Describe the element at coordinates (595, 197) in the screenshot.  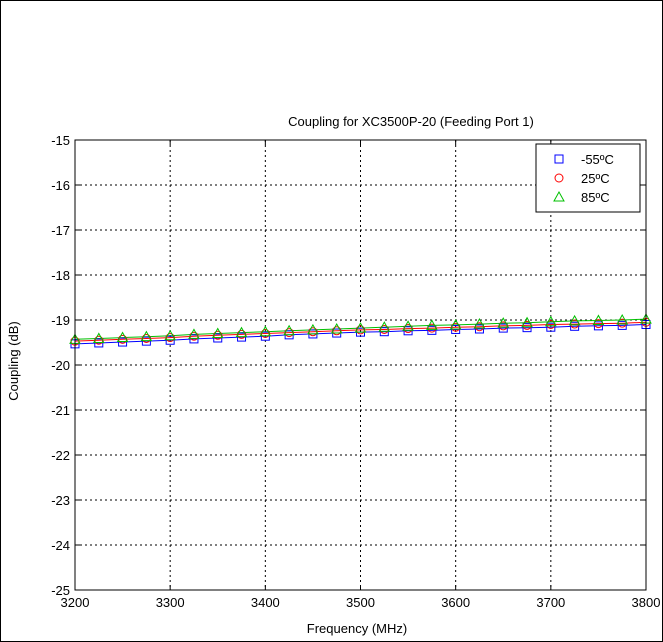
I see `legend-label-2: 85ºC` at that location.